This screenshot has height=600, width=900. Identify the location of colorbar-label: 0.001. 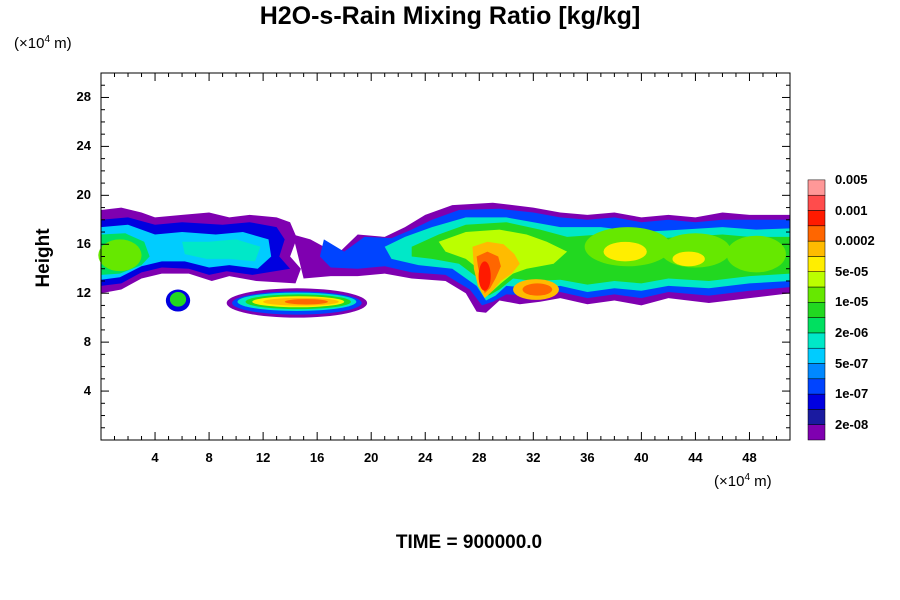
(851, 210).